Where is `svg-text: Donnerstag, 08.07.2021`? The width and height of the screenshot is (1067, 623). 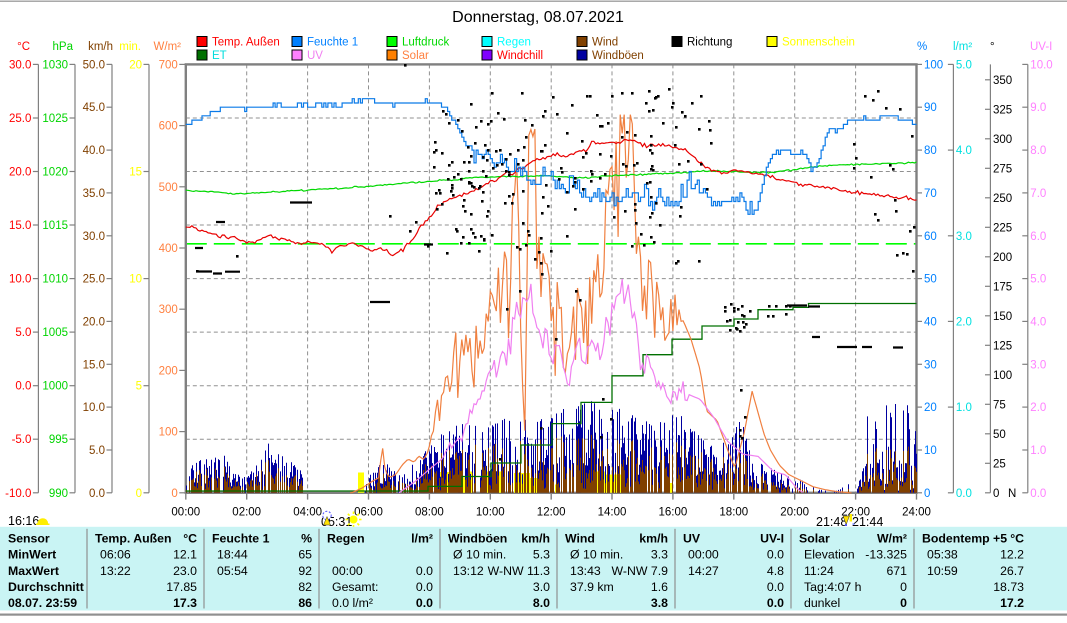
svg-text: Donnerstag, 08.07.2021 is located at coordinates (538, 17).